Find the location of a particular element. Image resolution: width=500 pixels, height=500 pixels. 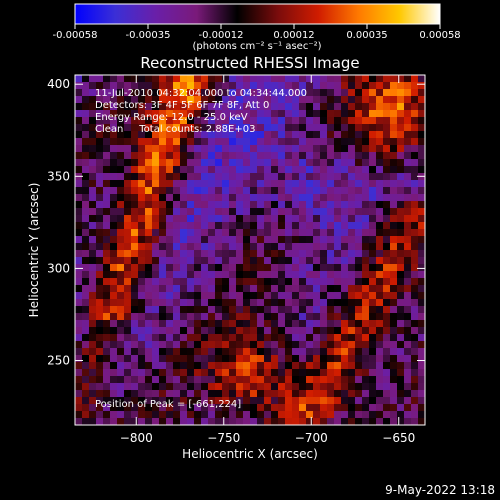

colorbar-units-label: (photons cm⁻² s⁻¹ asec⁻²) is located at coordinates (256, 46).